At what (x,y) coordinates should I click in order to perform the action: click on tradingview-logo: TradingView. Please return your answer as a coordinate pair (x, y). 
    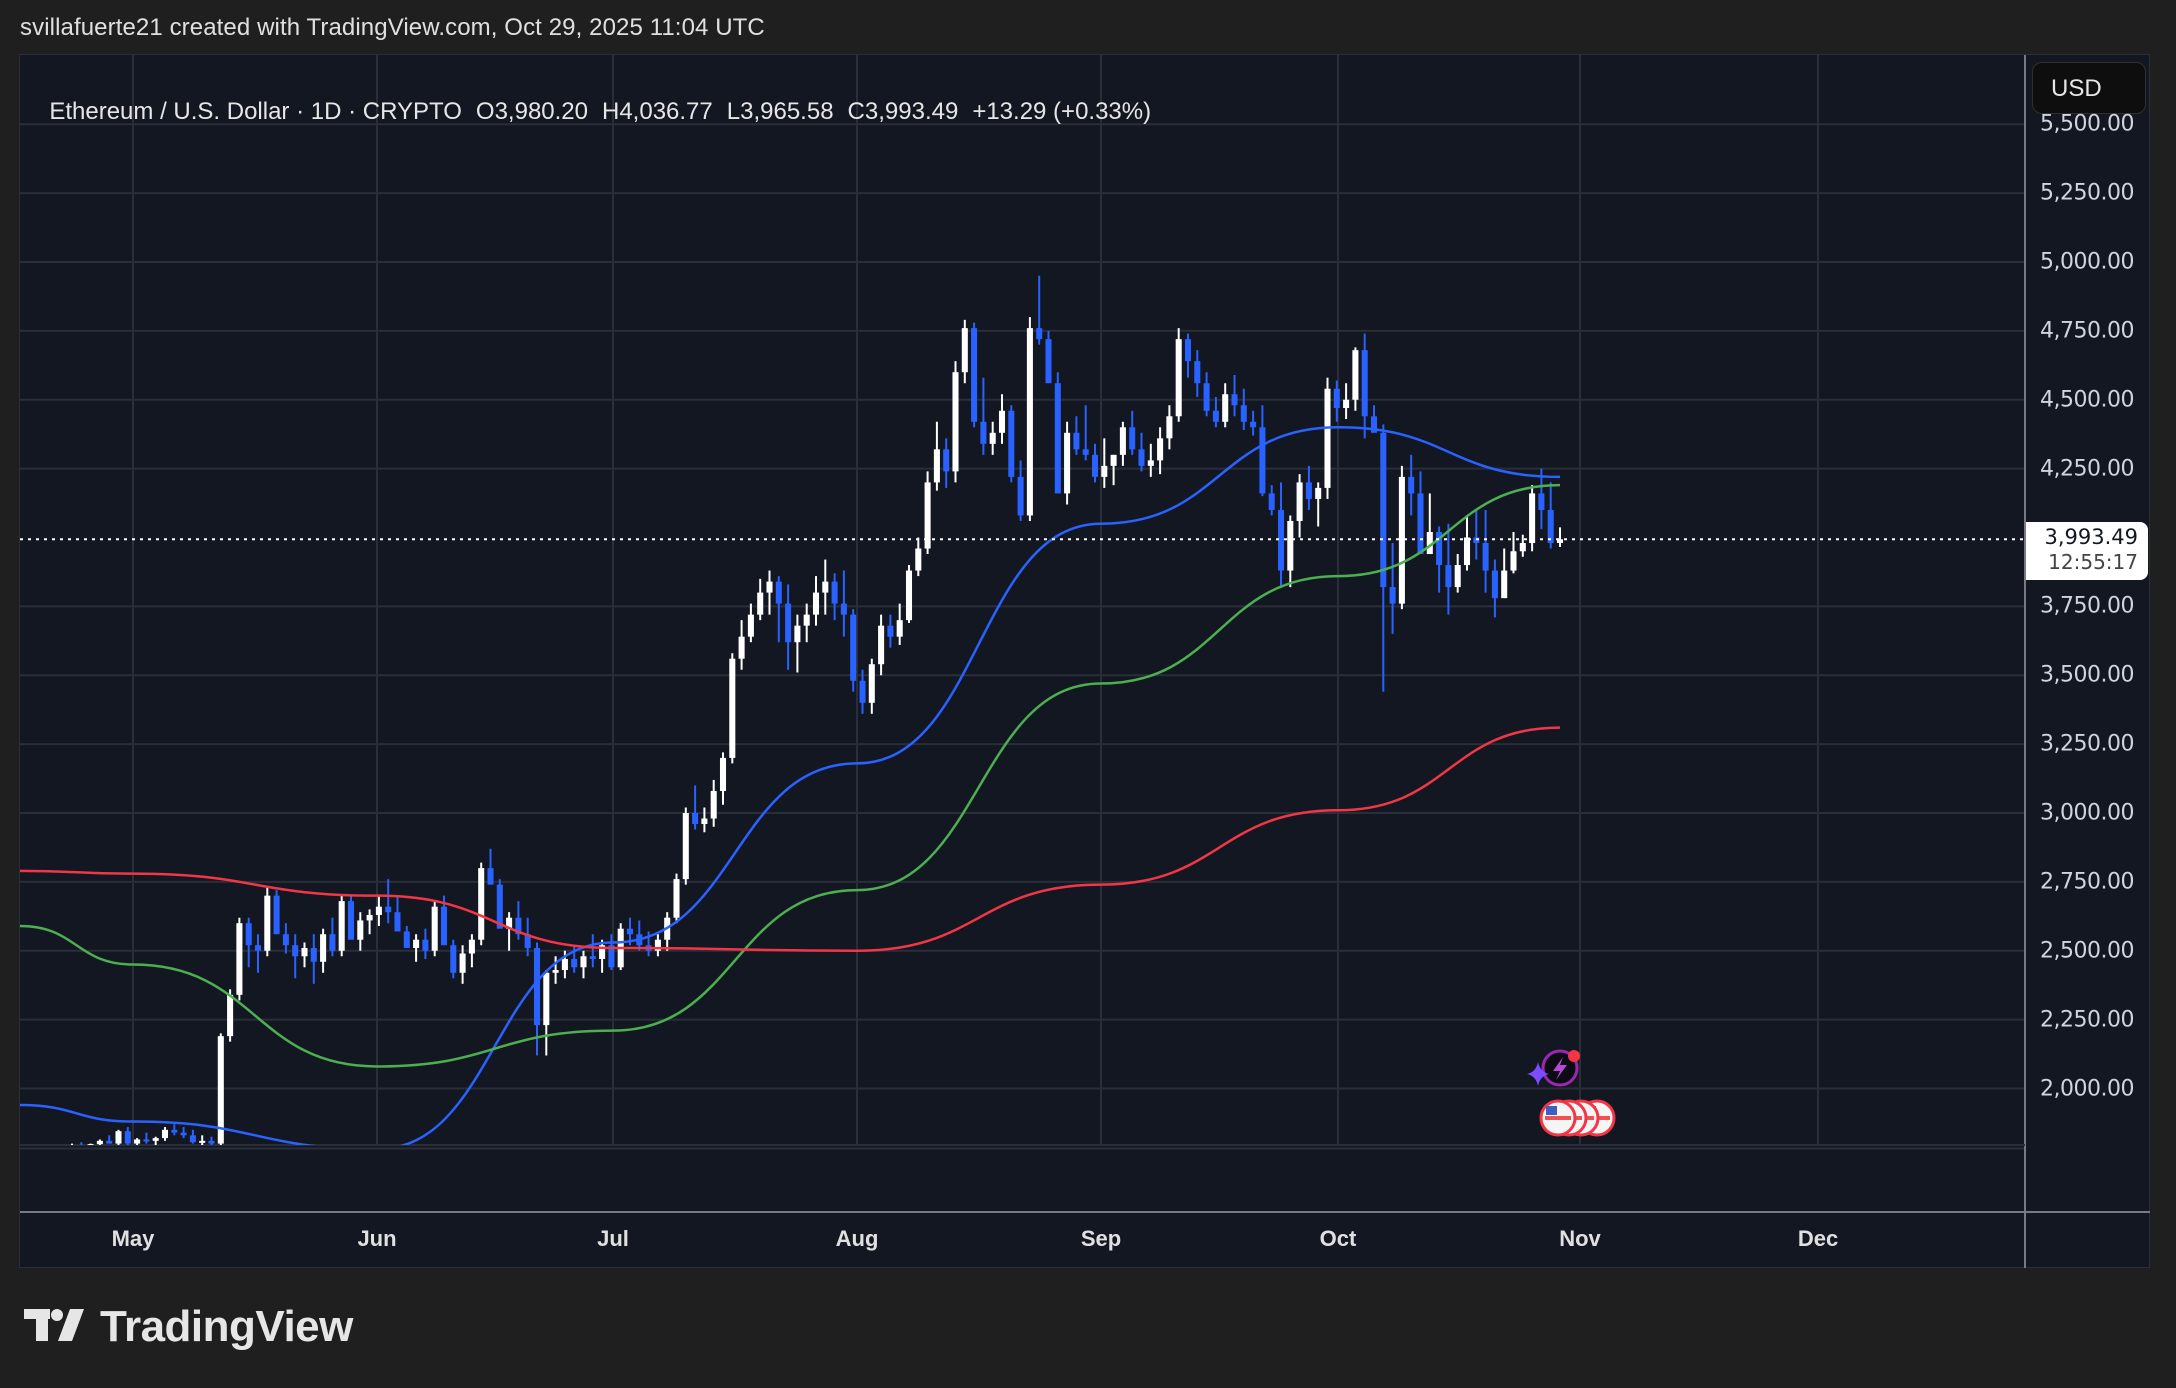
    Looking at the image, I should click on (188, 1327).